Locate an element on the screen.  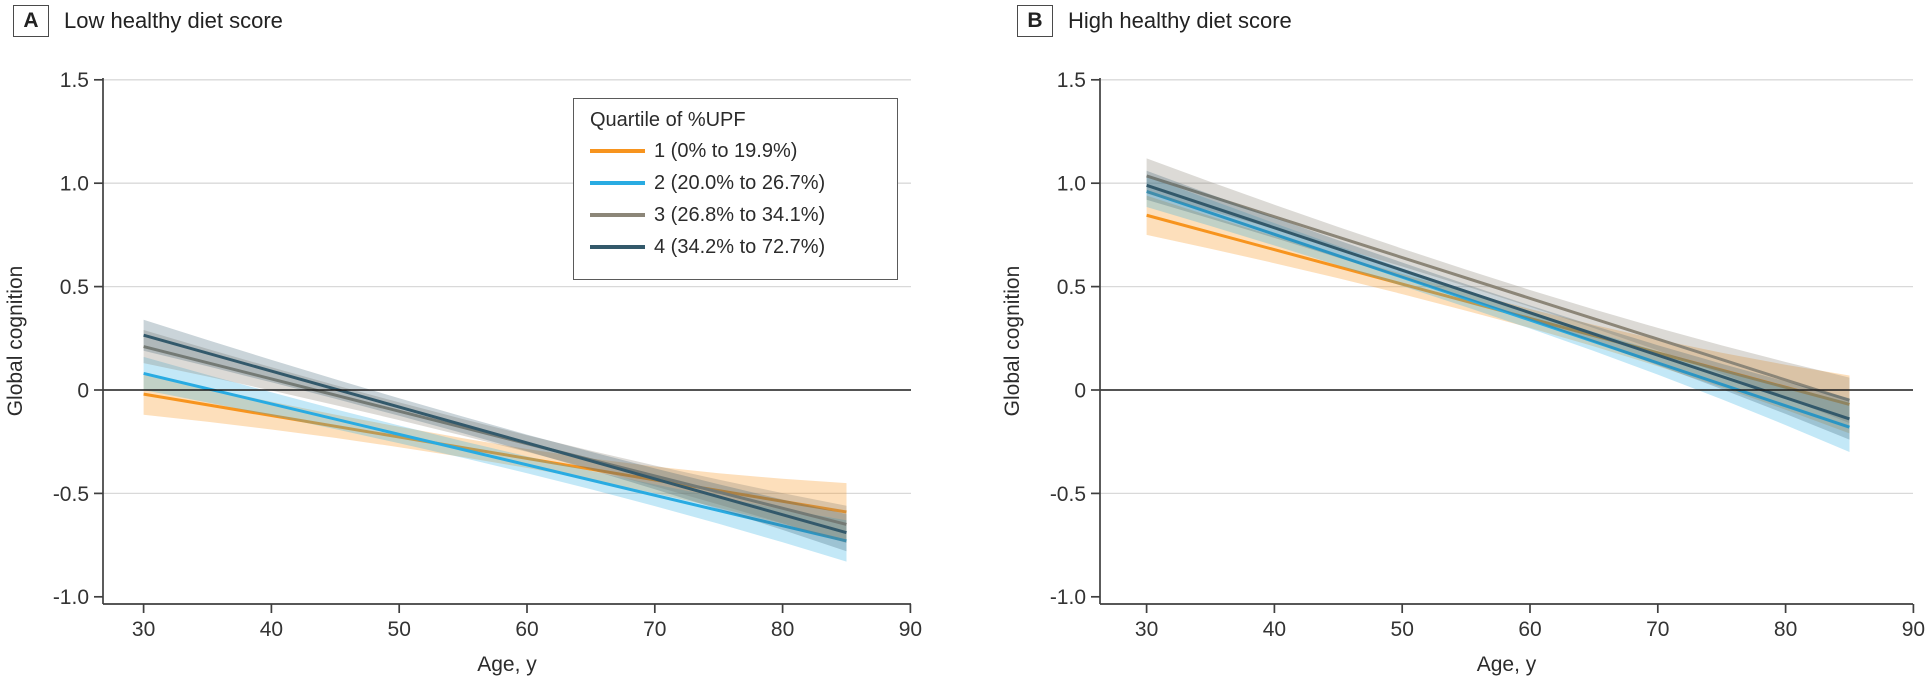
series-line-q2-panel-a is located at coordinates (495, 457).